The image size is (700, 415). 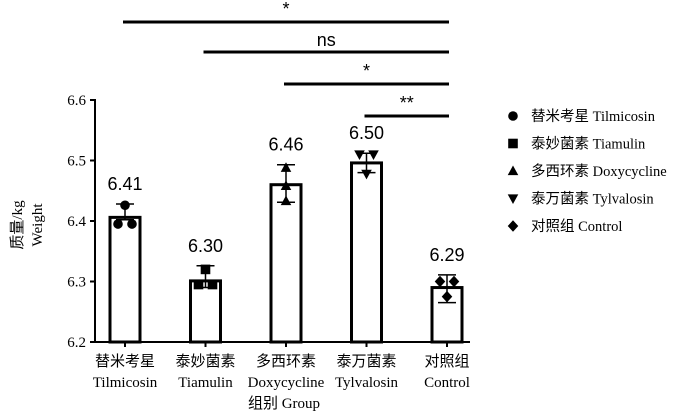 What do you see at coordinates (366, 361) in the screenshot?
I see `category-label-zh: 泰万菌素` at bounding box center [366, 361].